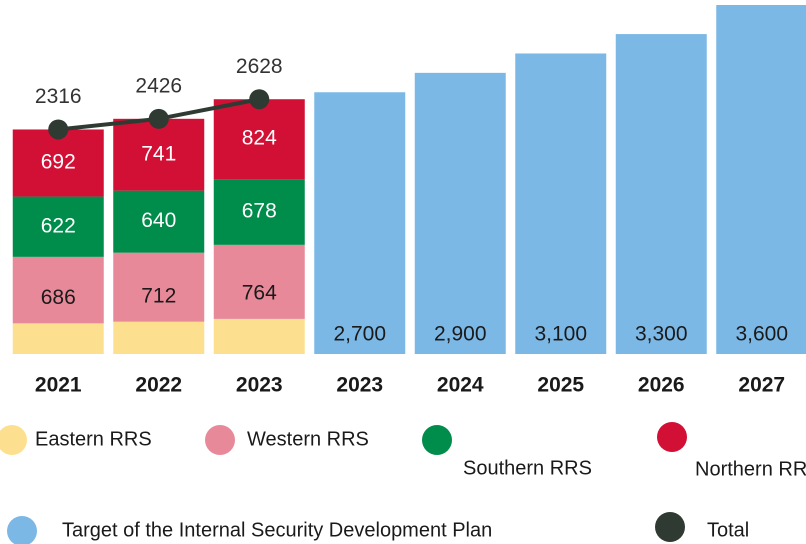 Image resolution: width=806 pixels, height=544 pixels. What do you see at coordinates (460, 334) in the screenshot?
I see `value-label: 2,900` at bounding box center [460, 334].